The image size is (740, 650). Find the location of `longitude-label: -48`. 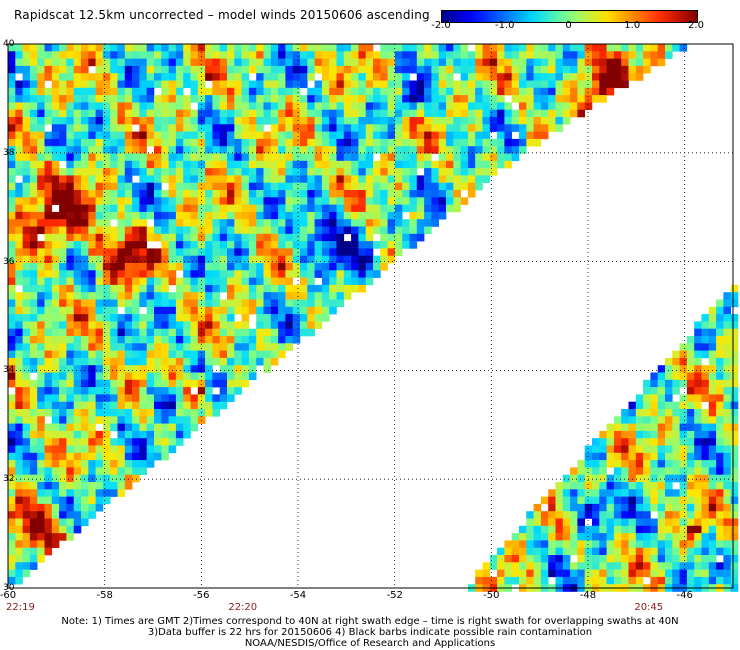

longitude-label: -48 is located at coordinates (588, 595).